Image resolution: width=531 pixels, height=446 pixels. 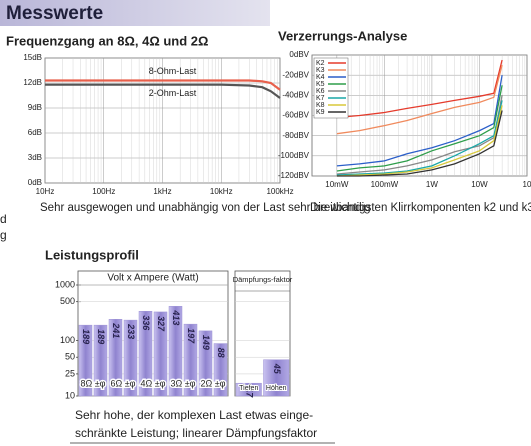 I want to click on x-tick-label: 10, so click(x=527, y=184).